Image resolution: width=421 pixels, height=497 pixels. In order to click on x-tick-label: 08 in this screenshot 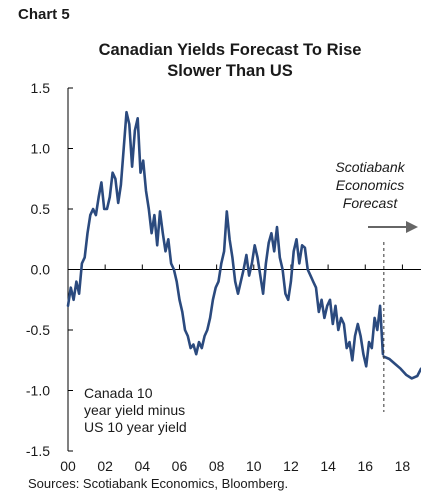, I will do `click(217, 466)`.